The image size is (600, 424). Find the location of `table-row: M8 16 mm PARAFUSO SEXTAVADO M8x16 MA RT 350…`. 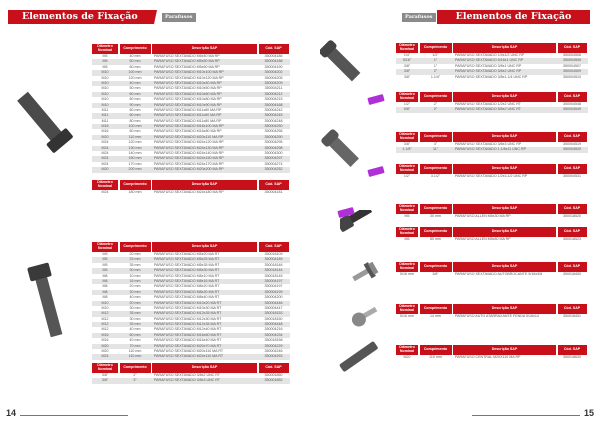

table-row: M8 16 mm PARAFUSO SEXTAVADO M8x16 MA RT 350… is located at coordinates (191, 281).